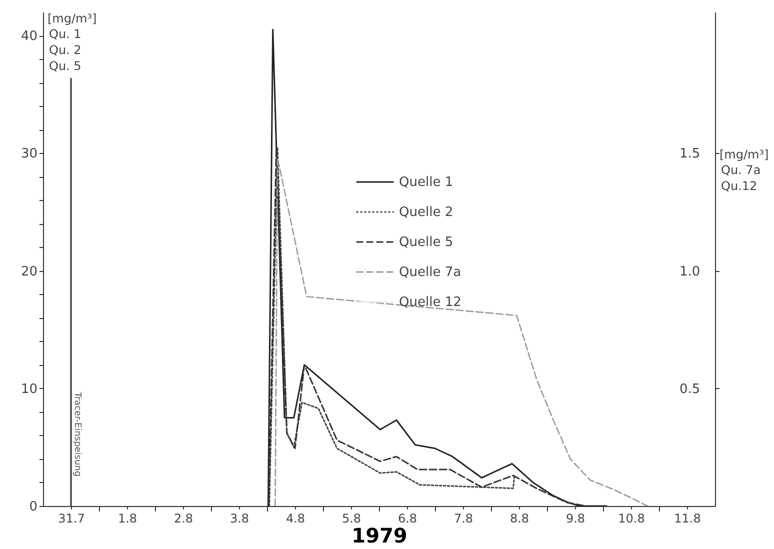 The width and height of the screenshot is (774, 549). Describe the element at coordinates (71, 519) in the screenshot. I see `x-tick-label: 31.7` at that location.